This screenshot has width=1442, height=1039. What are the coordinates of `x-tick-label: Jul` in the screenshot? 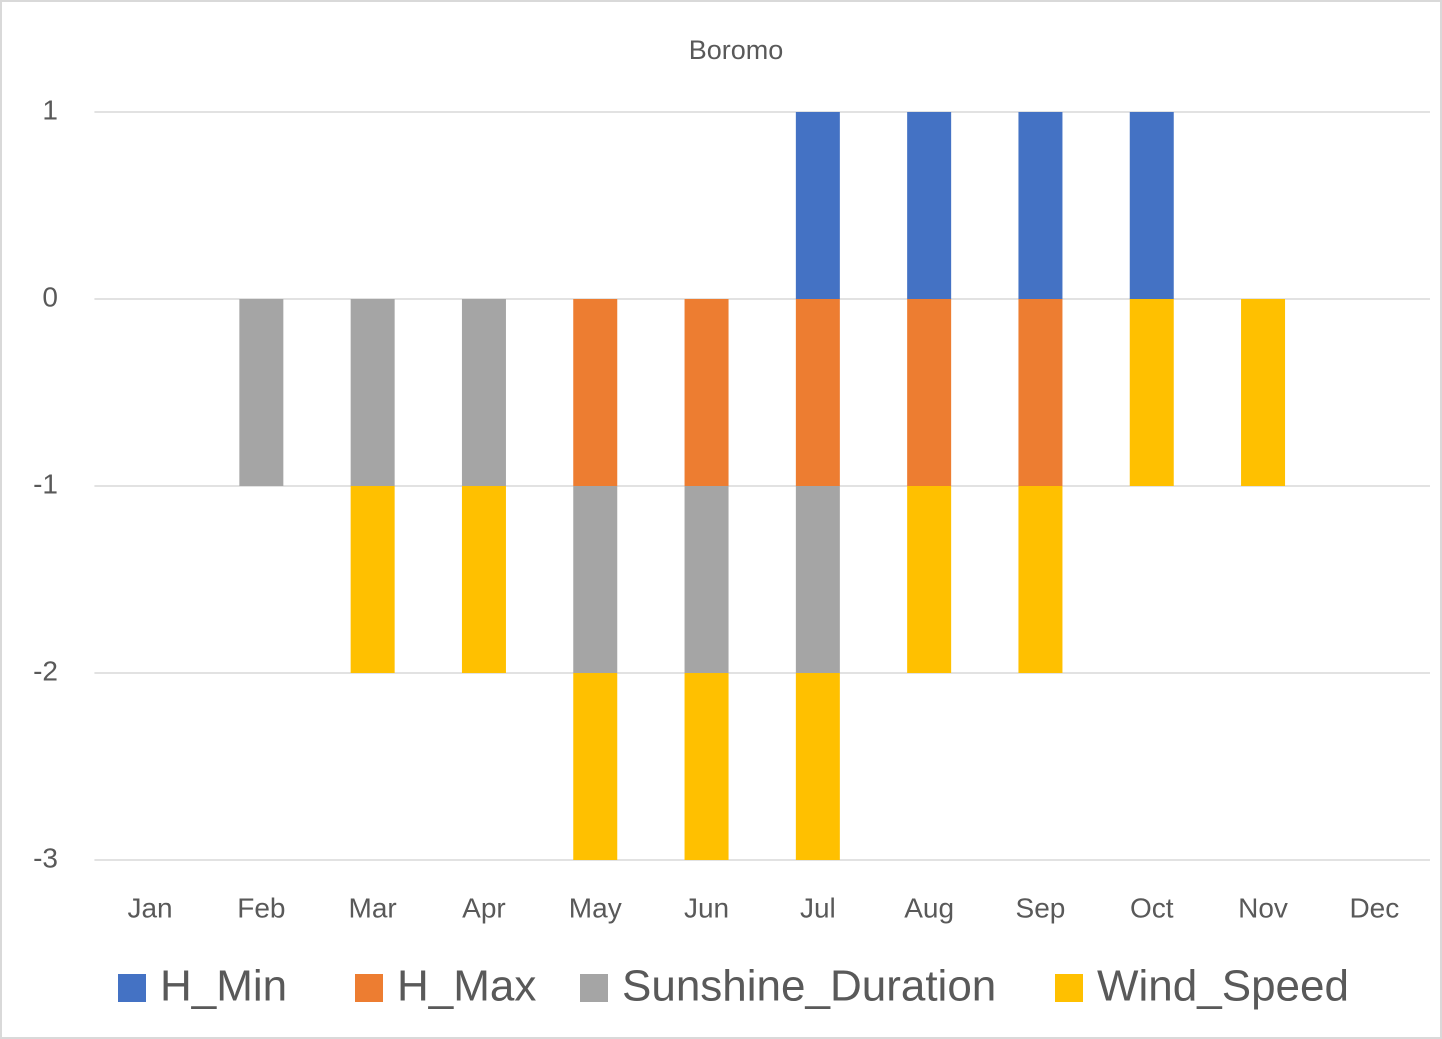 It's located at (818, 907).